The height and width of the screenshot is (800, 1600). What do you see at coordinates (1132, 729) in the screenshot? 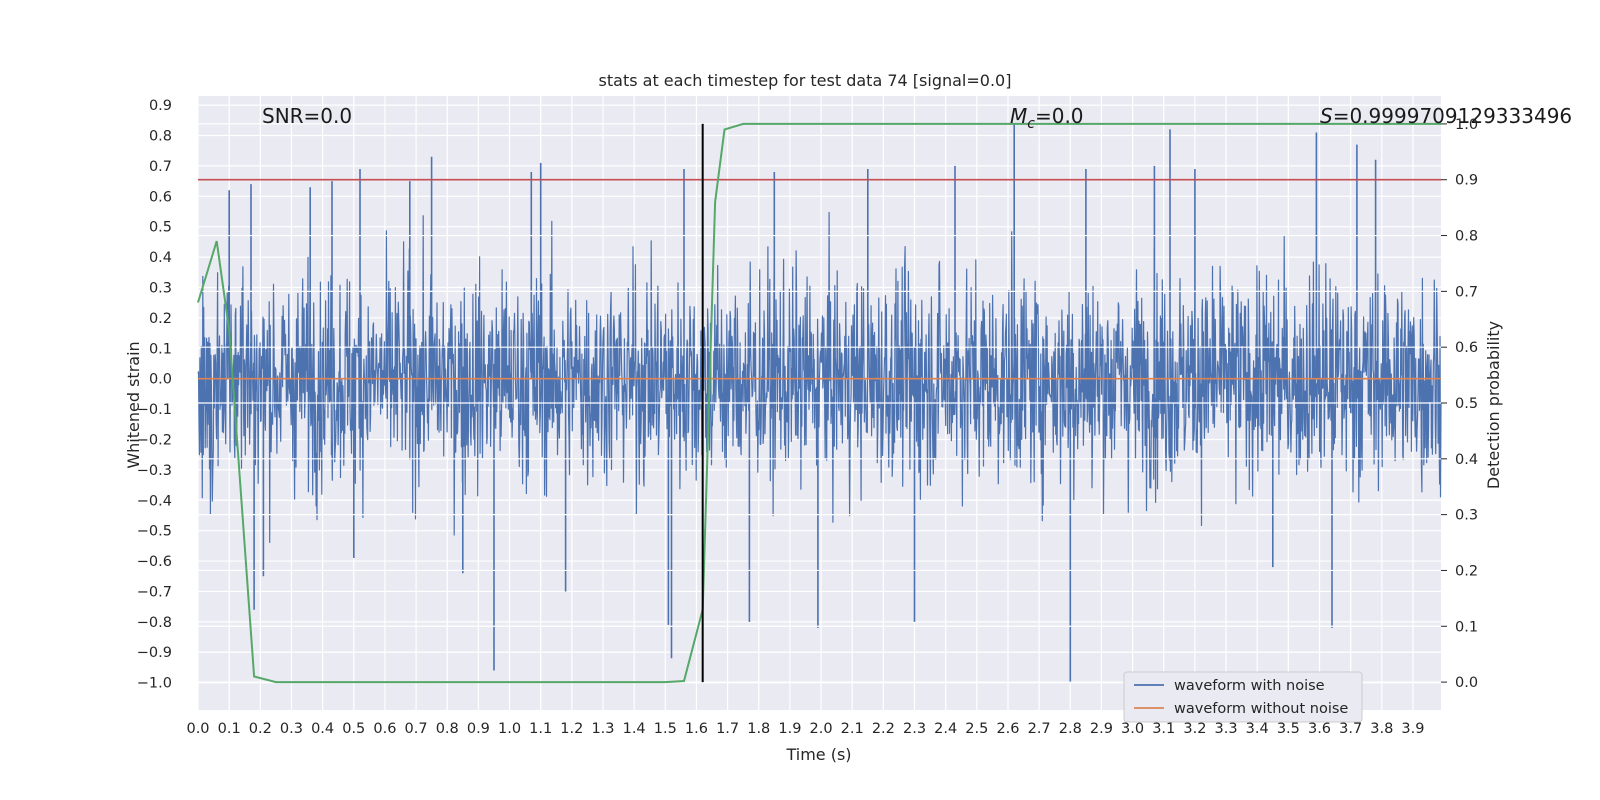
I see `x-tick-label: 3.0` at bounding box center [1132, 729].